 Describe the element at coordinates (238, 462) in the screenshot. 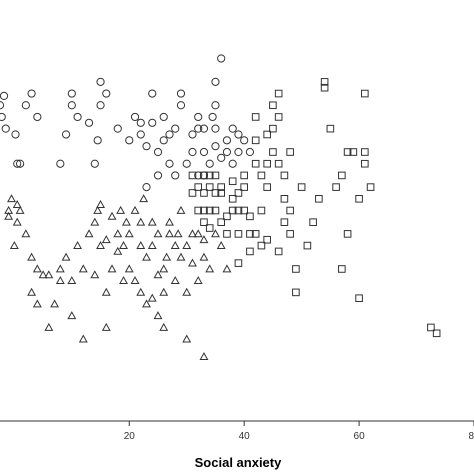

I see `x-axis-title: Social anxiety` at that location.